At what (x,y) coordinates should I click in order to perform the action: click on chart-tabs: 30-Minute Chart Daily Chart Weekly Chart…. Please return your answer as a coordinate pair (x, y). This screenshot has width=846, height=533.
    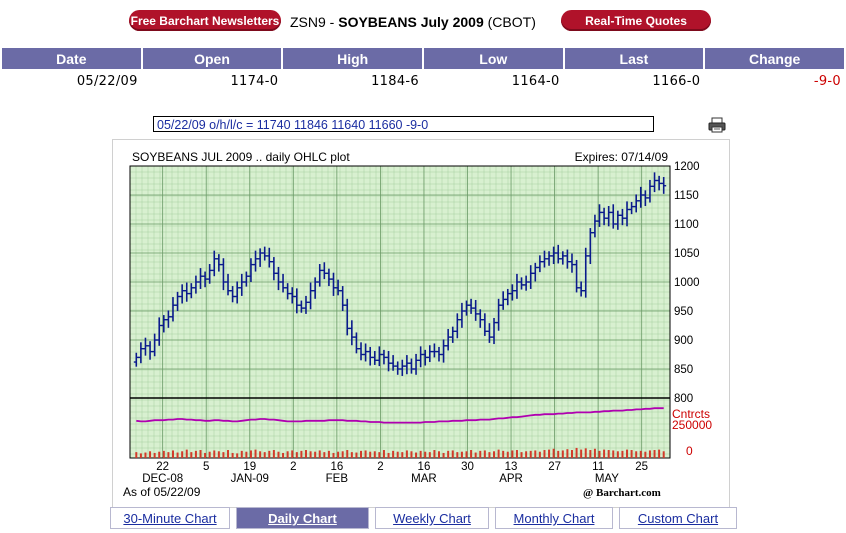
    Looking at the image, I should click on (426, 518).